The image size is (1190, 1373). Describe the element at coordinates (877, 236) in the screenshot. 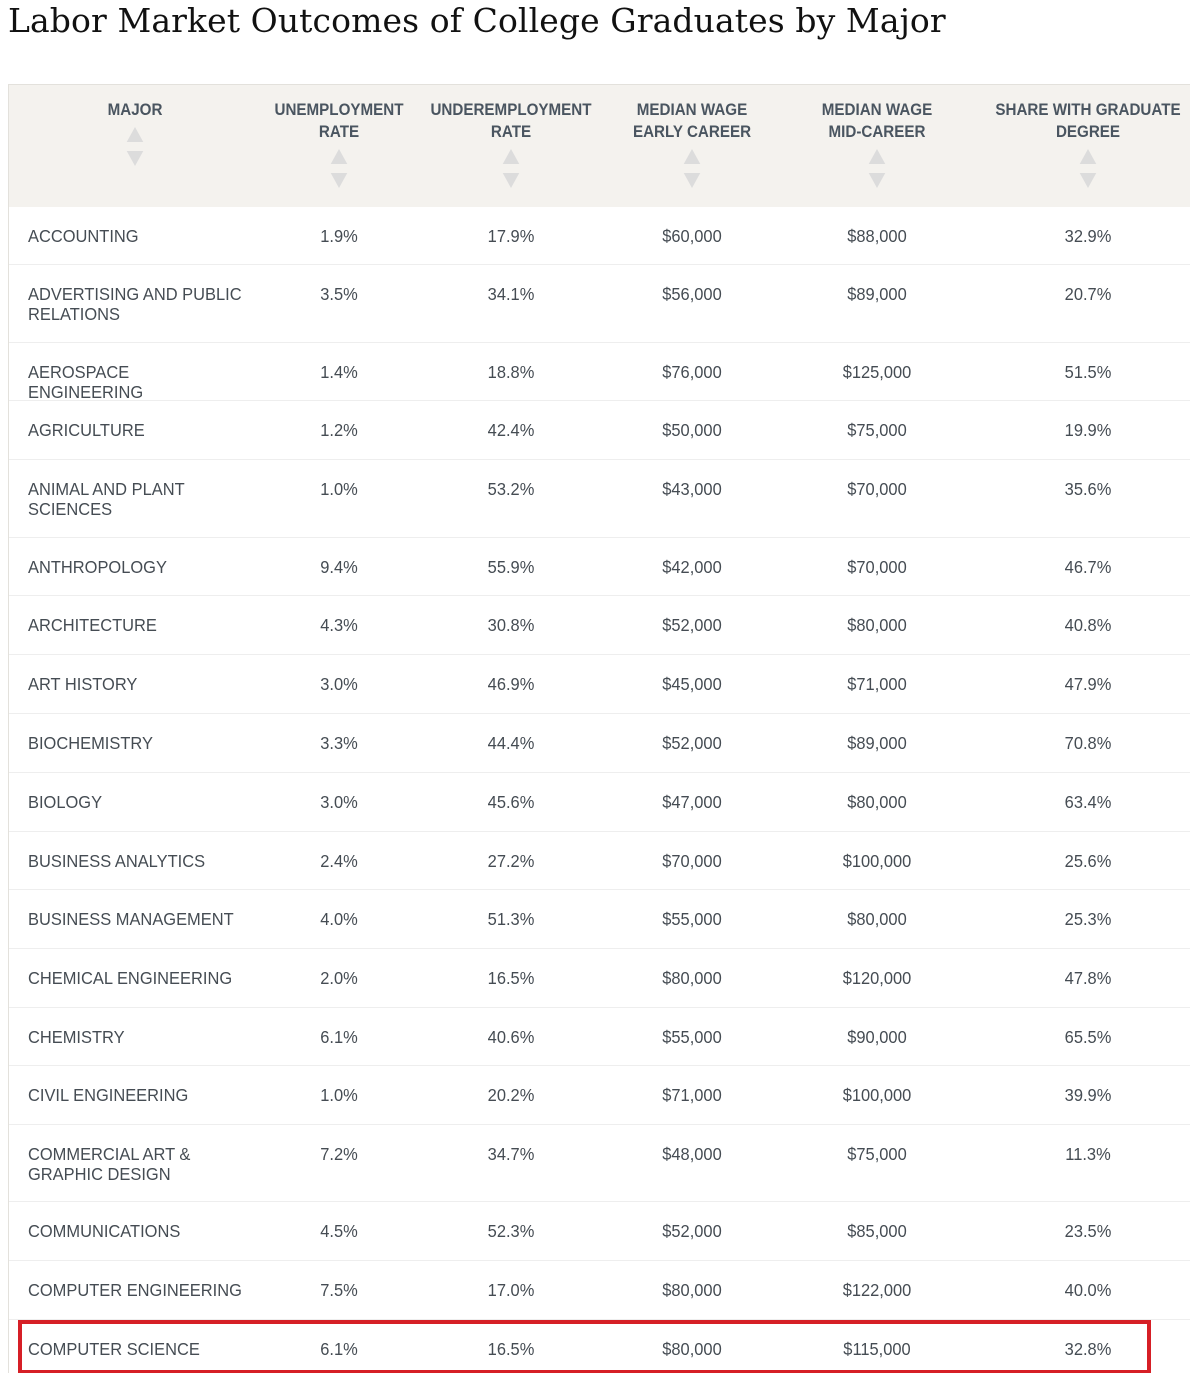

I see `cell-wage-mid: $88,000` at that location.